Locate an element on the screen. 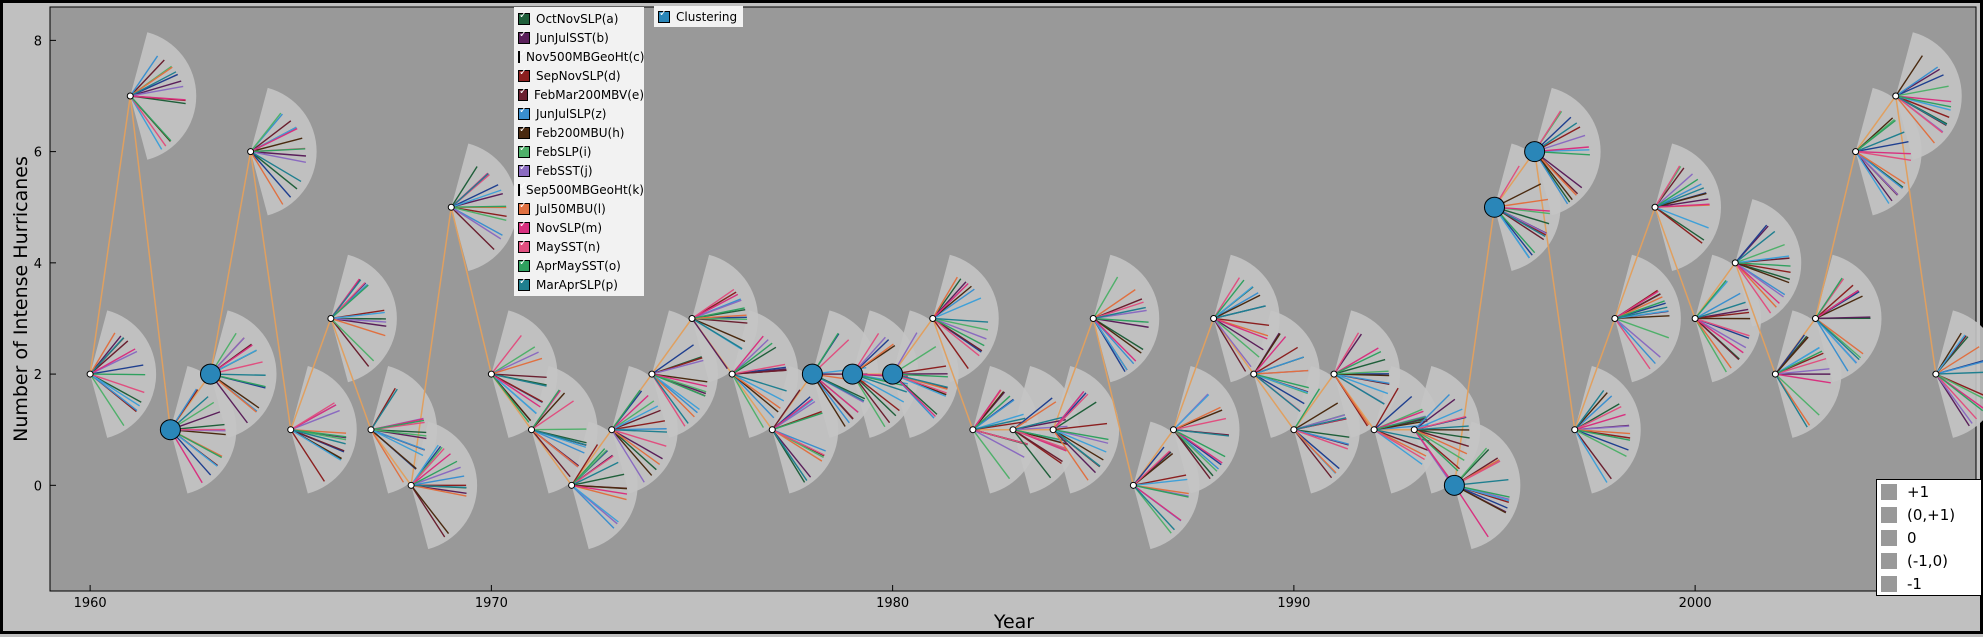  y-tick-label-4: 4 is located at coordinates (38, 264).